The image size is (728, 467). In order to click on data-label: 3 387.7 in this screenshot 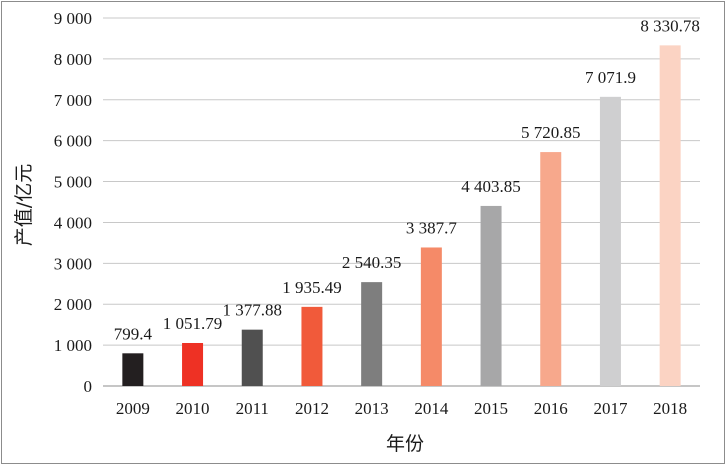, I will do `click(432, 227)`.